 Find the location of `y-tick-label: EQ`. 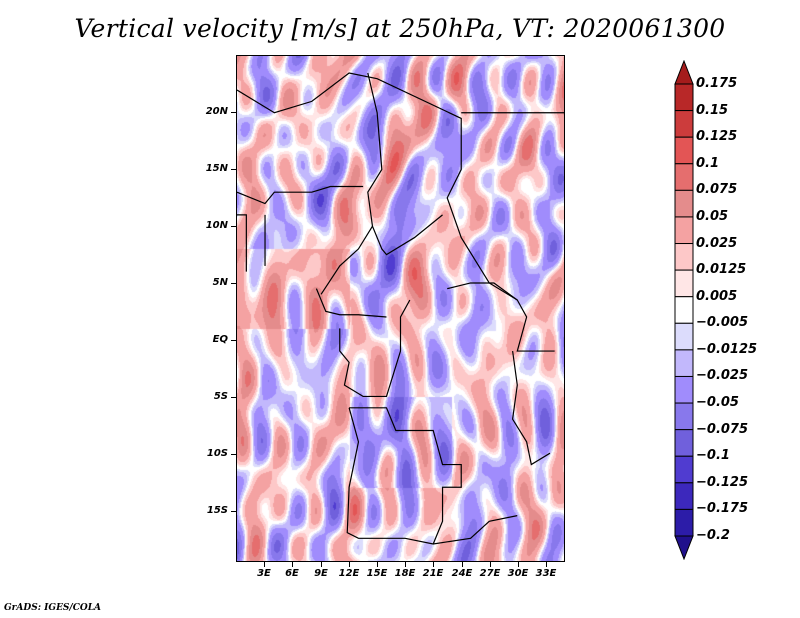

y-tick-label: EQ is located at coordinates (220, 339).